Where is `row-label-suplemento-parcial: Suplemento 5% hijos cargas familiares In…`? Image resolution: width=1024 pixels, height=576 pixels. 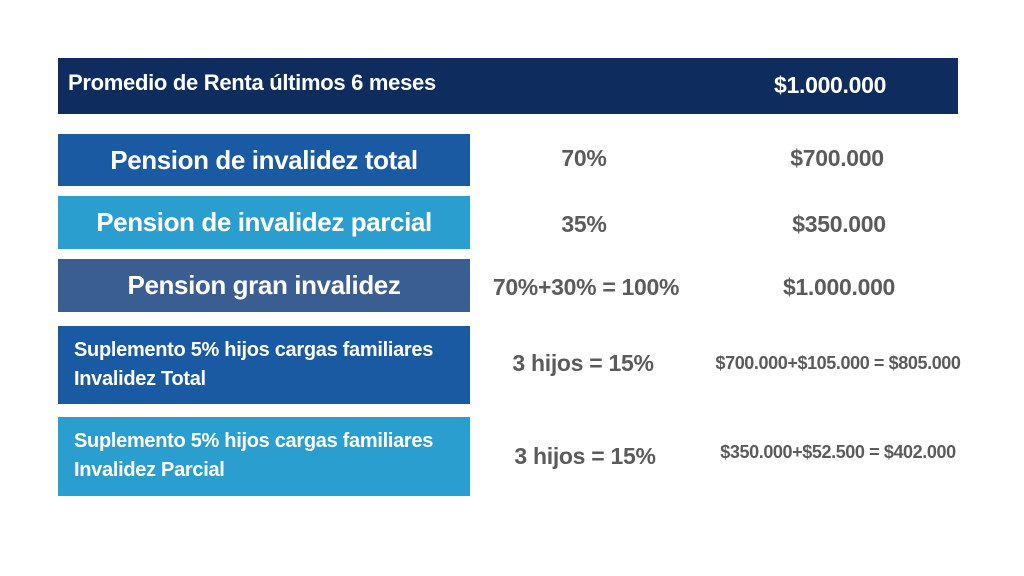
row-label-suplemento-parcial: Suplemento 5% hijos cargas familiares In… is located at coordinates (264, 456).